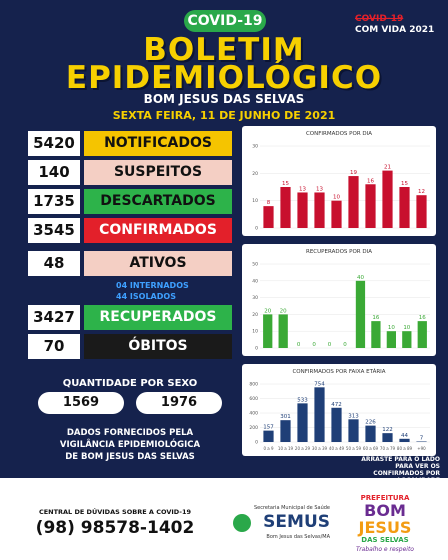 The image size is (448, 560). What do you see at coordinates (256, 229) in the screenshot?
I see `y-tick-label: 0` at bounding box center [256, 229].